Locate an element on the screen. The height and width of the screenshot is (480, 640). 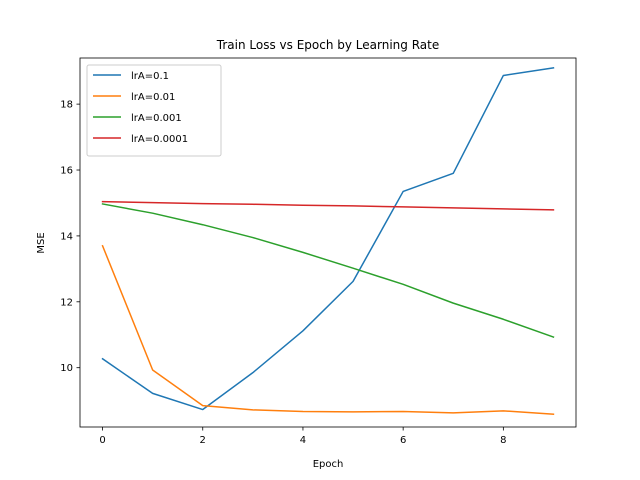
x-axis: 0 2 4 6 8 is located at coordinates (303, 436).